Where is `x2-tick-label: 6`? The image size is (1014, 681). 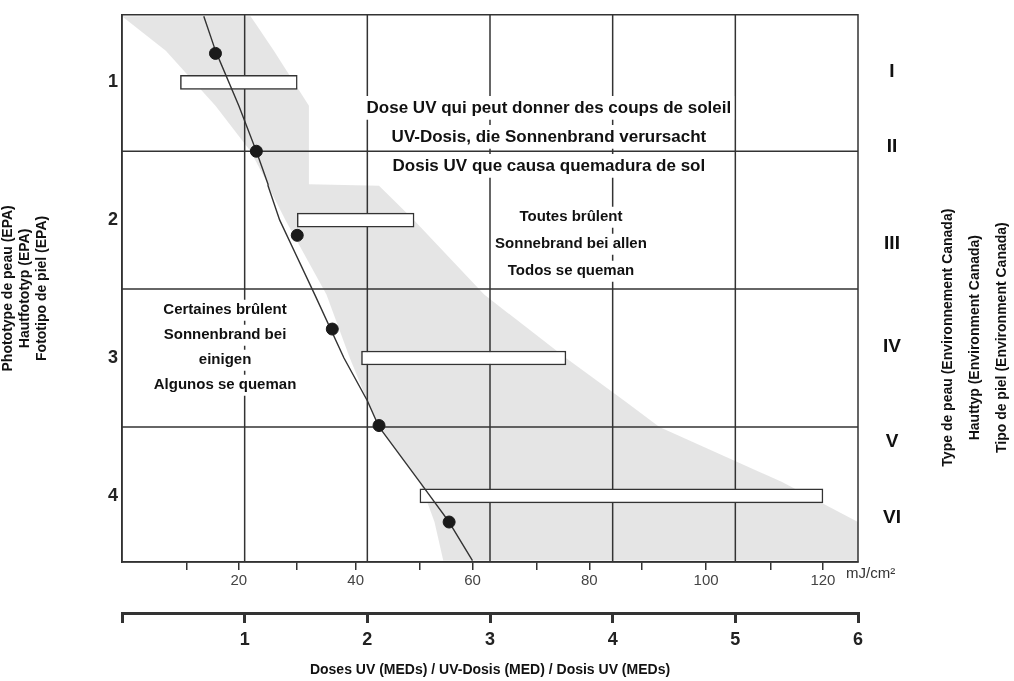 x2-tick-label: 6 is located at coordinates (858, 638).